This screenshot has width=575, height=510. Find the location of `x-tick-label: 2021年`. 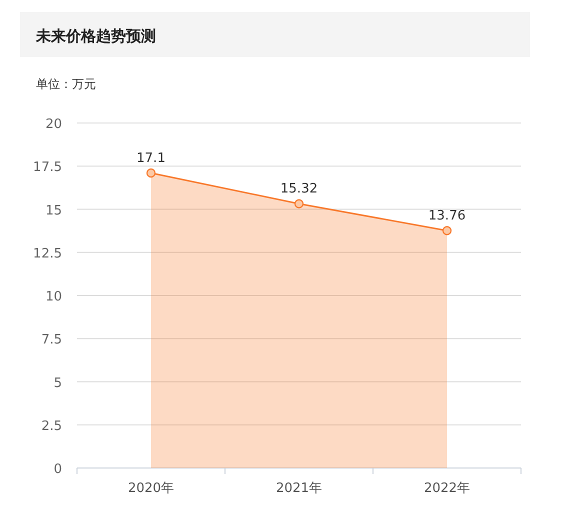

x-tick-label: 2021年 is located at coordinates (299, 488).